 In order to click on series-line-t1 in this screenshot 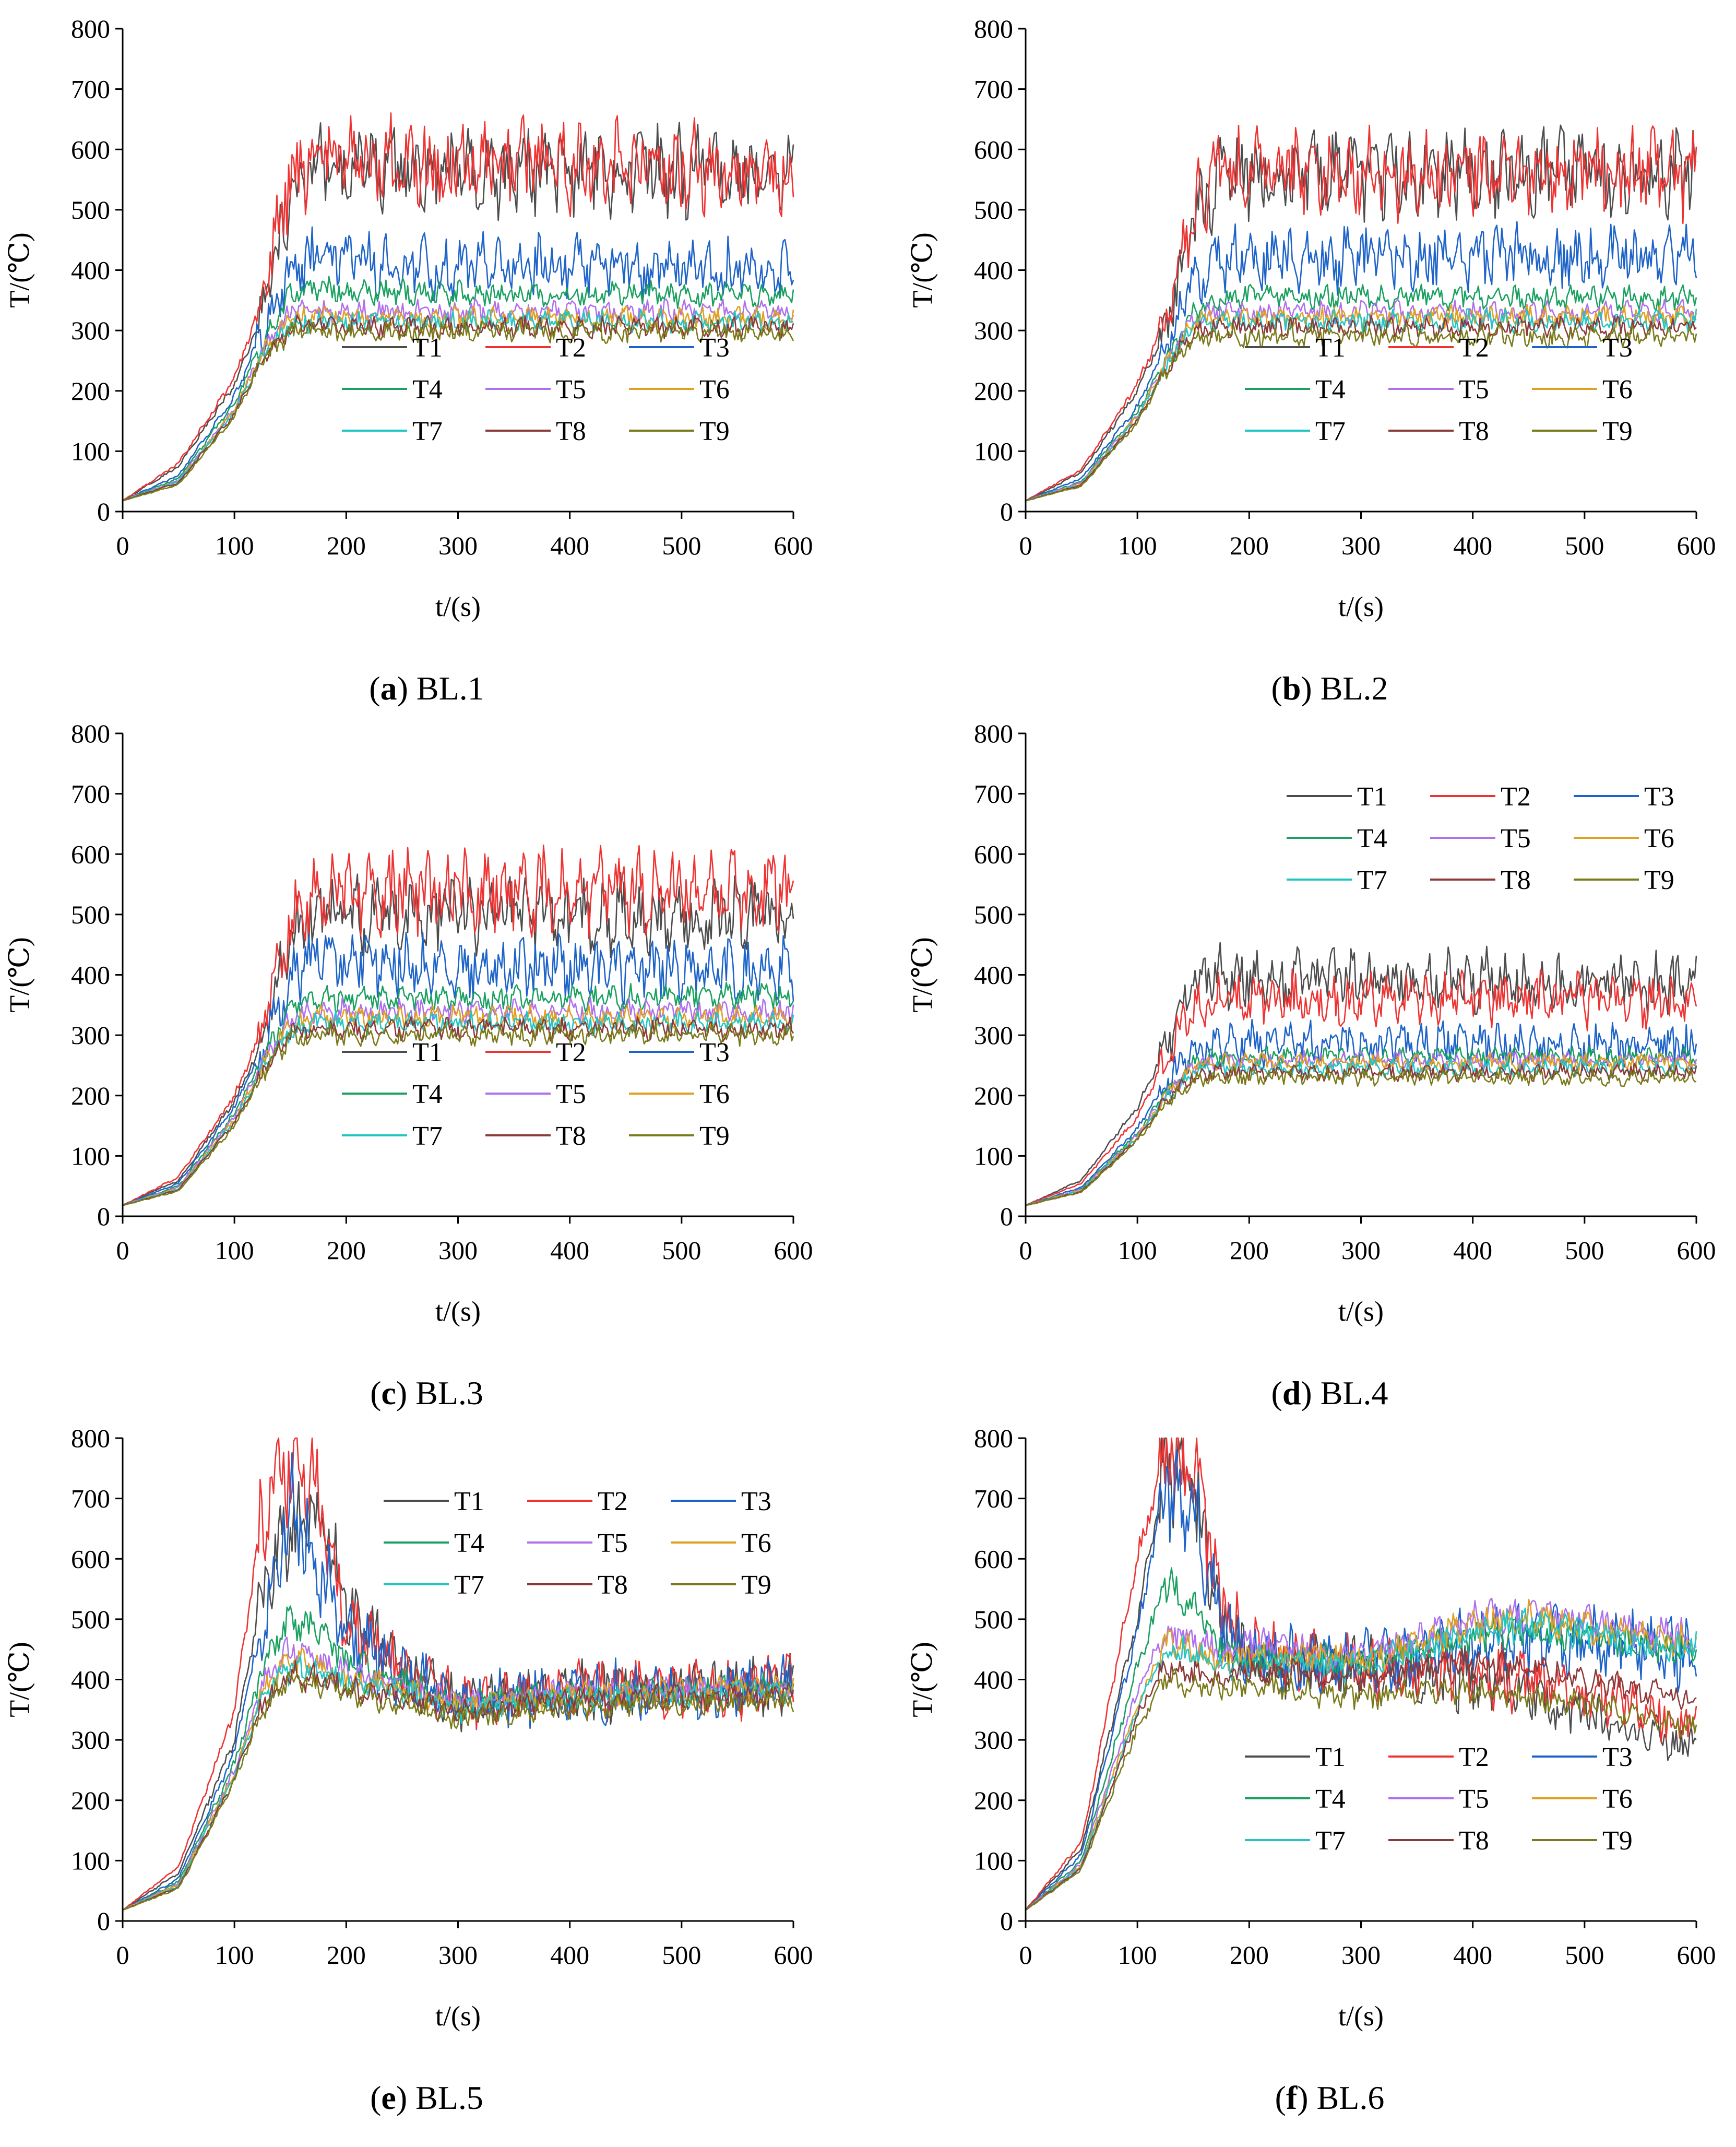, I will do `click(458, 1039)`.